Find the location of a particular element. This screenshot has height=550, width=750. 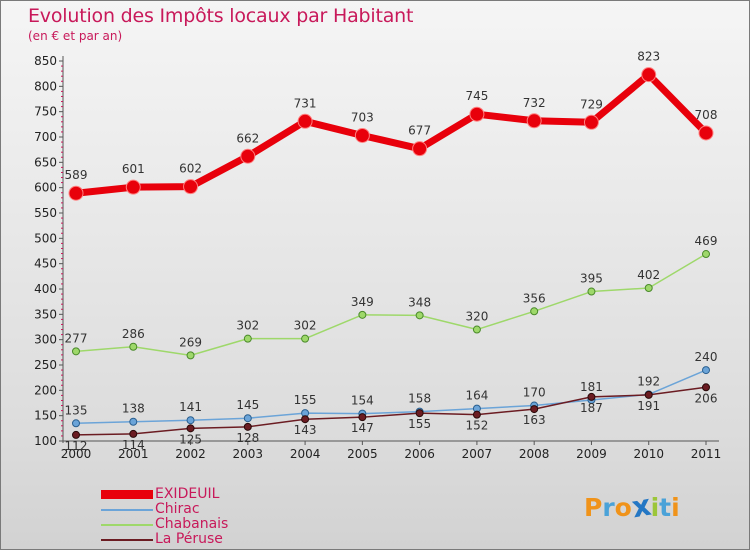

legend: EXIDEUIL Chirac Chabanais La Péruse is located at coordinates (211, 516).